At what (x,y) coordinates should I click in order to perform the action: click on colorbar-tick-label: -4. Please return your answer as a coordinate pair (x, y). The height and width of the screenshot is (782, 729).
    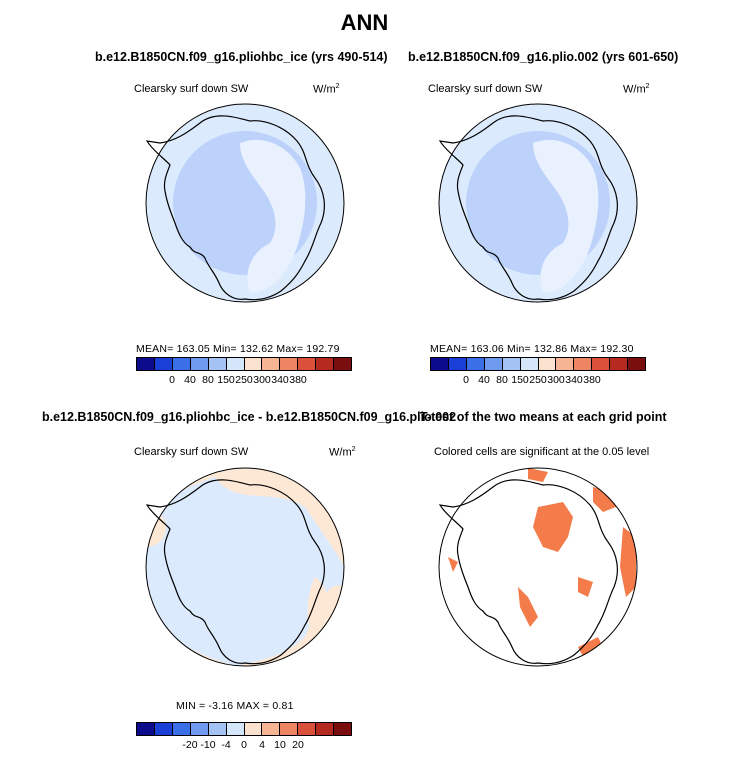
    Looking at the image, I should click on (226, 745).